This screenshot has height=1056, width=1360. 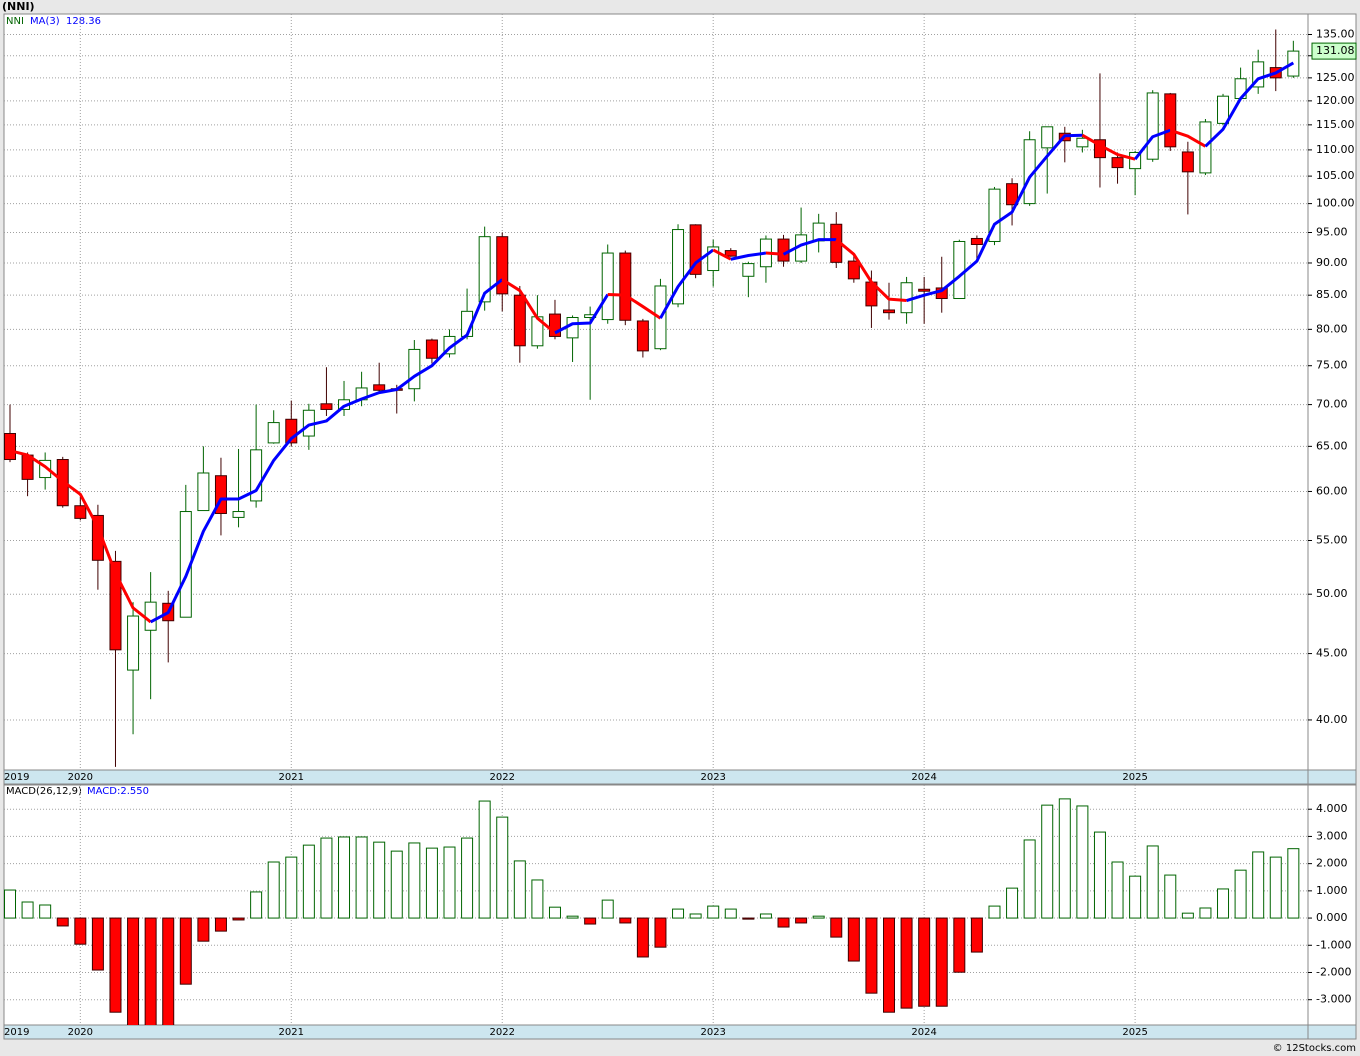 What do you see at coordinates (1333, 999) in the screenshot?
I see `y-tick-label: -3.000` at bounding box center [1333, 999].